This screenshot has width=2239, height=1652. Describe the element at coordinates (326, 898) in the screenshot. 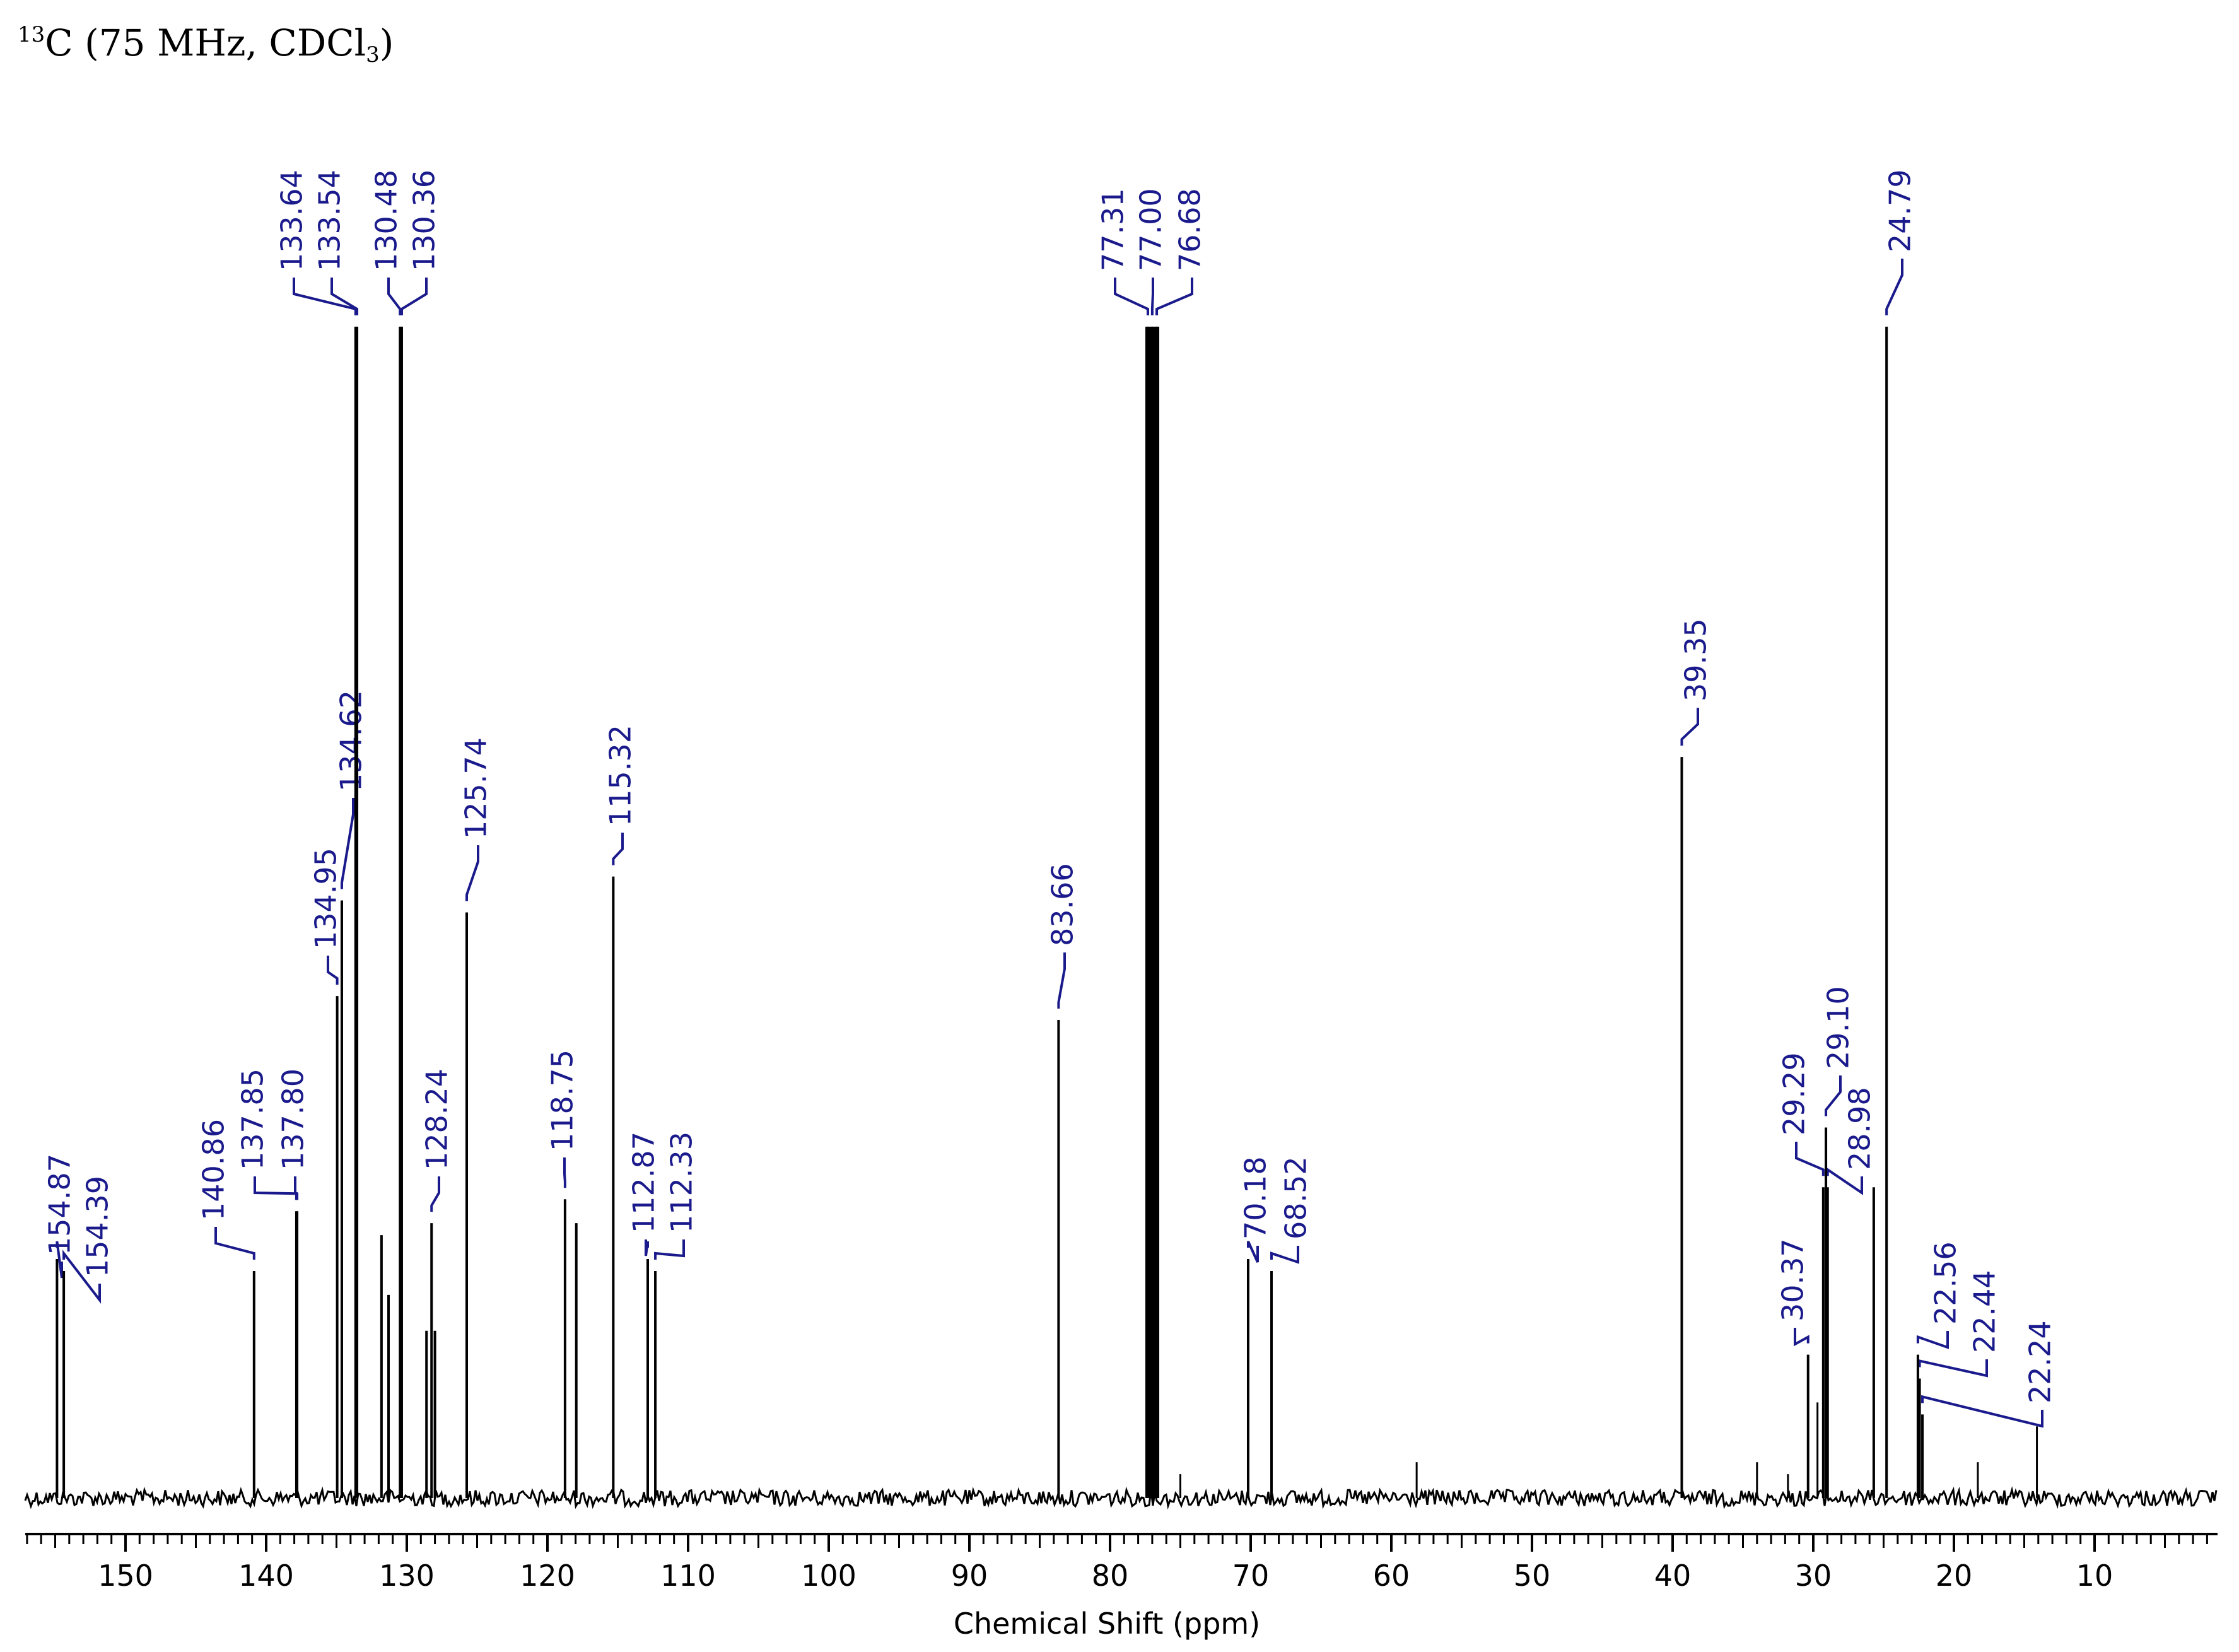

I see `peak-label-5: 134.95` at that location.